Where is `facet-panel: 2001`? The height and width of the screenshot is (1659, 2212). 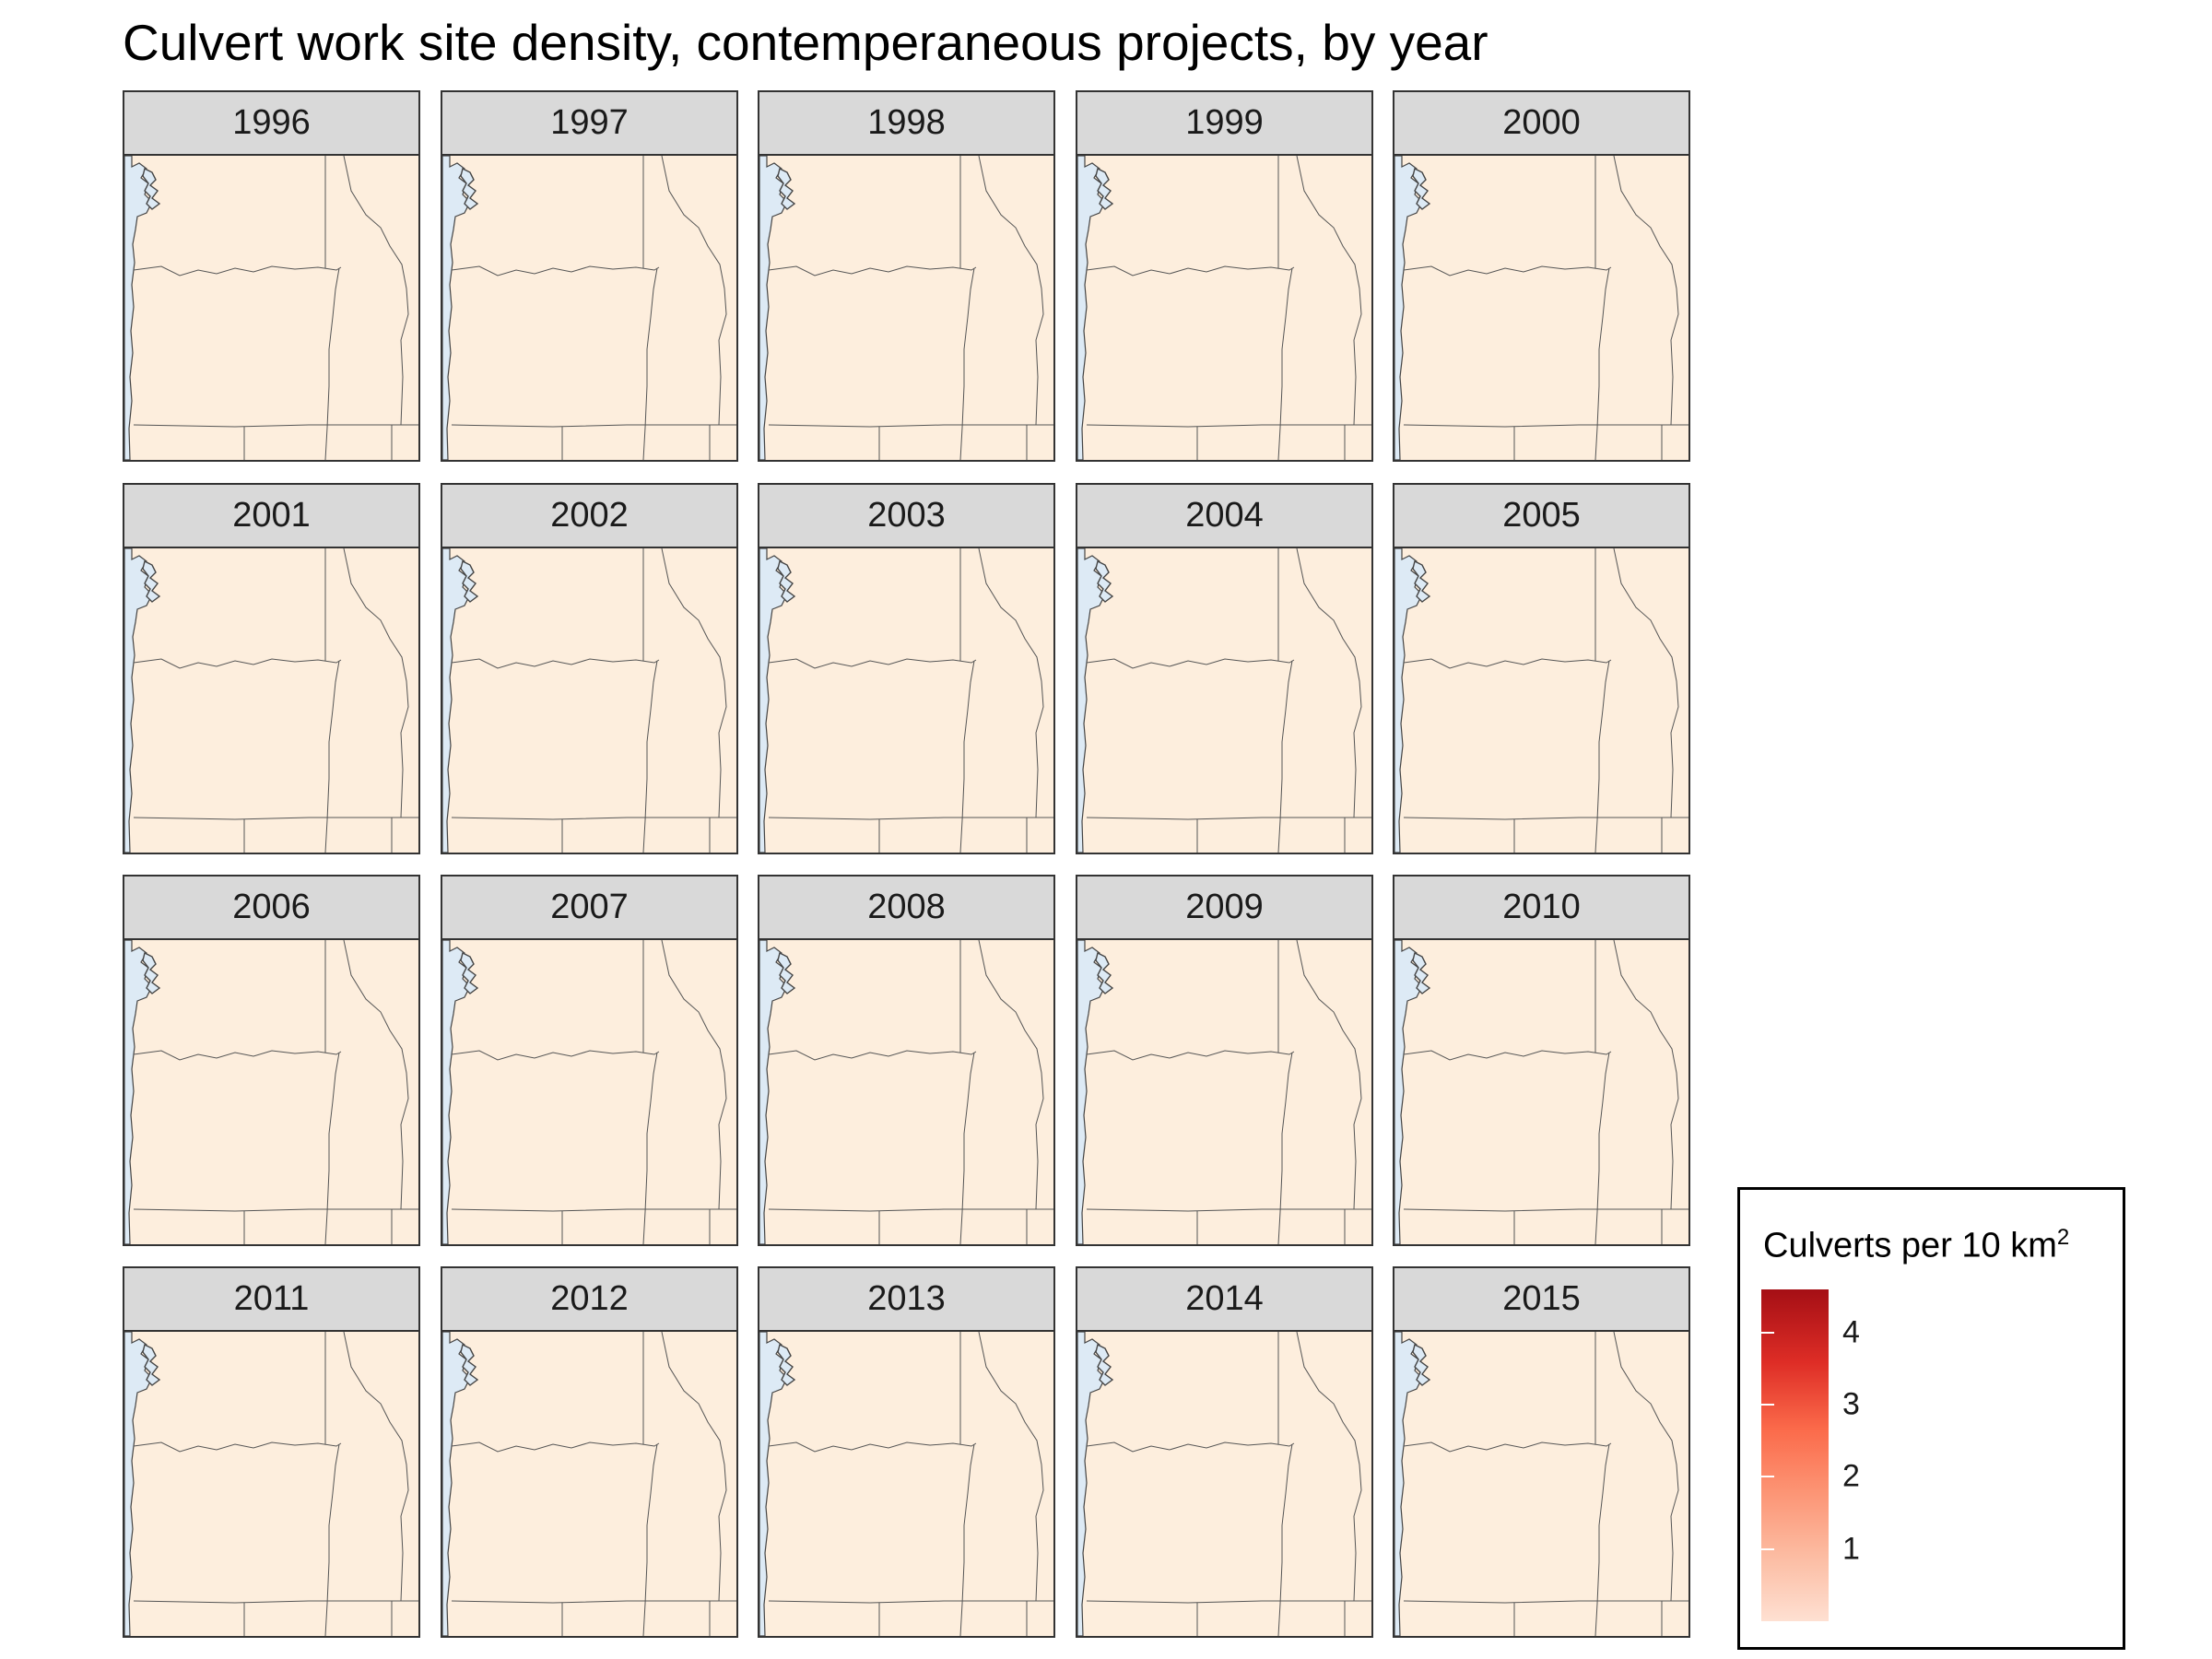 facet-panel: 2001 is located at coordinates (271, 668).